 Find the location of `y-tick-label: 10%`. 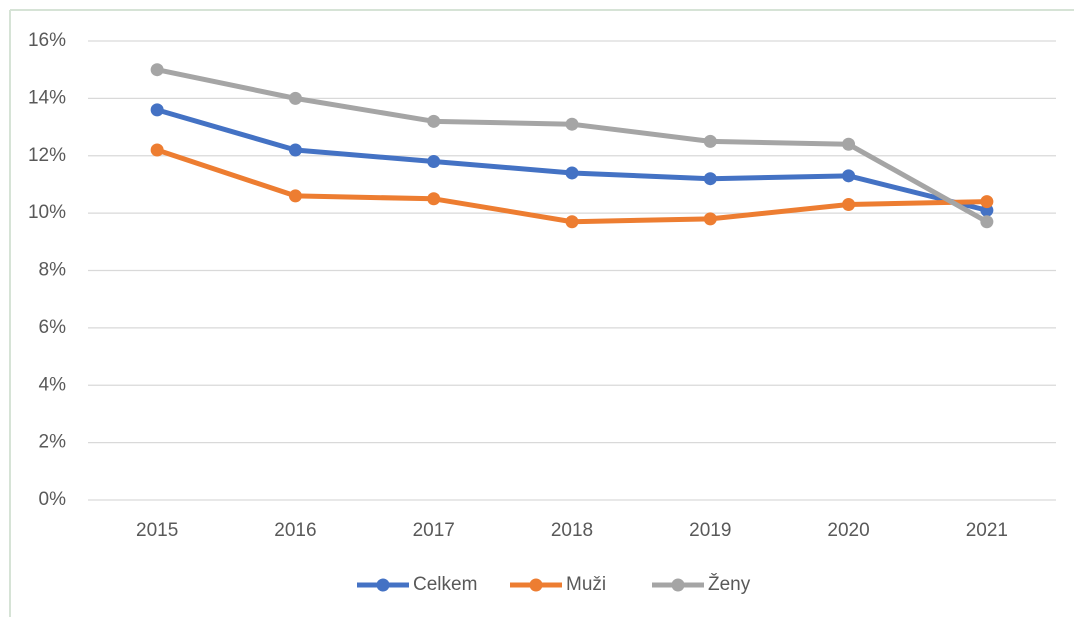

y-tick-label: 10% is located at coordinates (47, 212).